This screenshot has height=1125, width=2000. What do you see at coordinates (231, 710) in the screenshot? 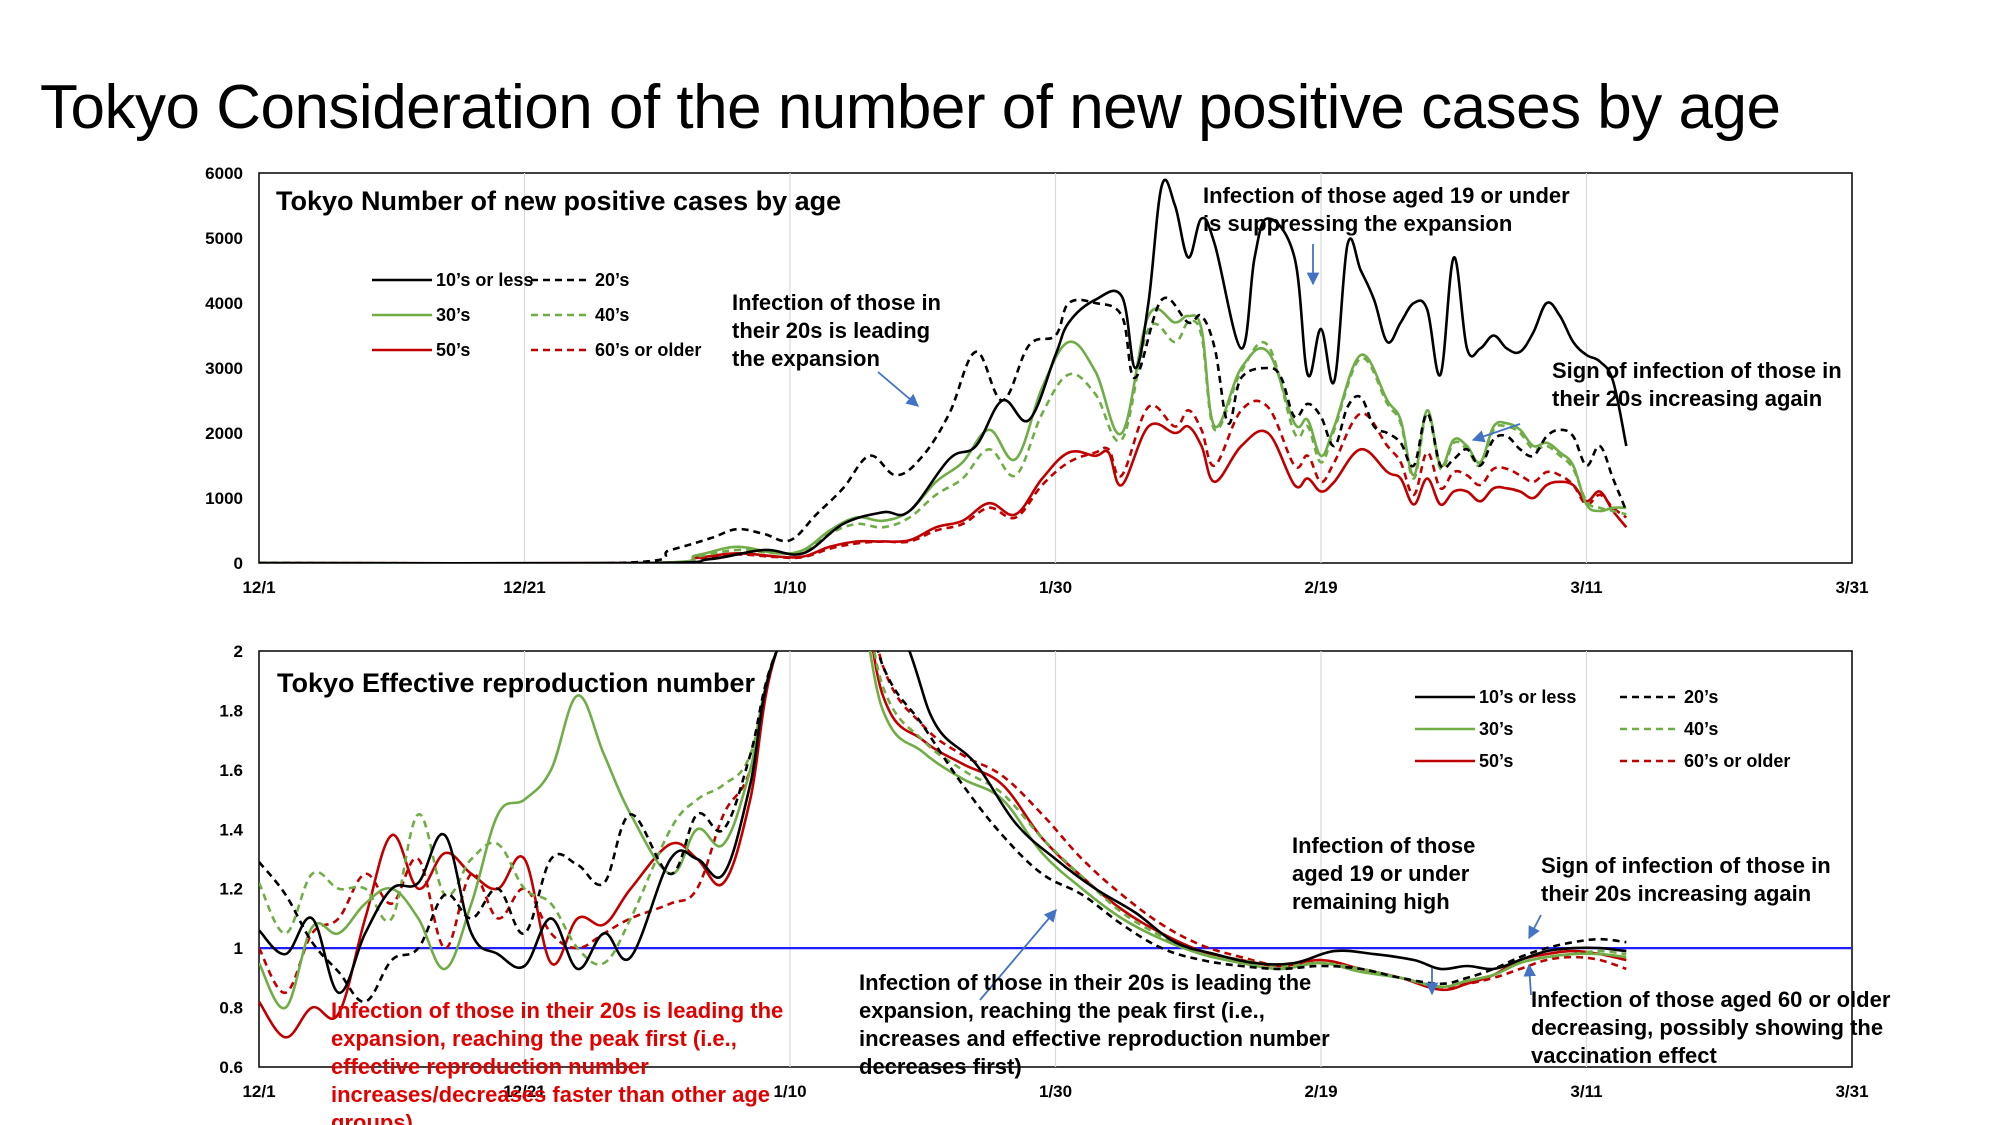
I see `y-tick-label: 1.8` at bounding box center [231, 710].